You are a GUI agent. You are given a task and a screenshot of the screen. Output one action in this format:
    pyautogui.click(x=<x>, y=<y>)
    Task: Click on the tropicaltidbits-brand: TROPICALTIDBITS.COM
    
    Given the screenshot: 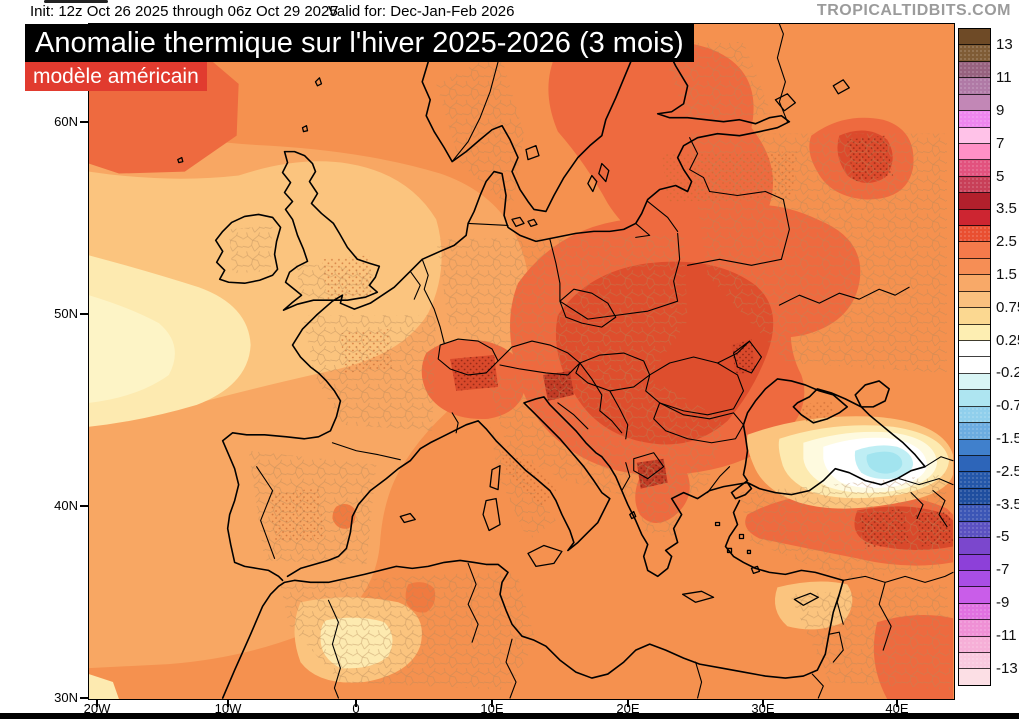 What is the action you would take?
    pyautogui.click(x=913, y=10)
    